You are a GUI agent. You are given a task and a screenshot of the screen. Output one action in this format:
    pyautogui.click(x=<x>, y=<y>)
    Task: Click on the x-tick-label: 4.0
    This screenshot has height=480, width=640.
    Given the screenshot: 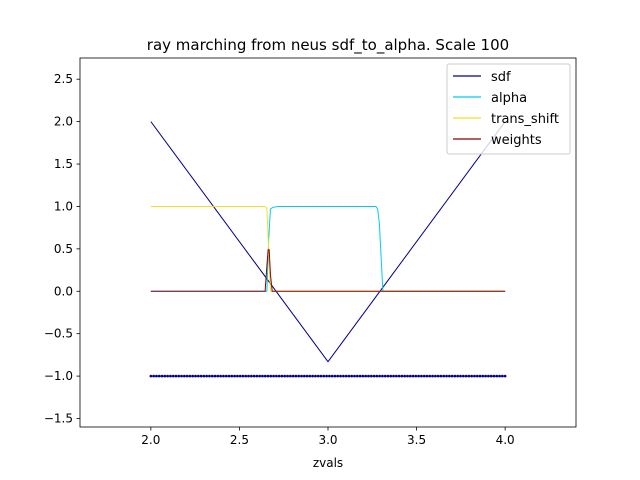 What is the action you would take?
    pyautogui.click(x=505, y=440)
    